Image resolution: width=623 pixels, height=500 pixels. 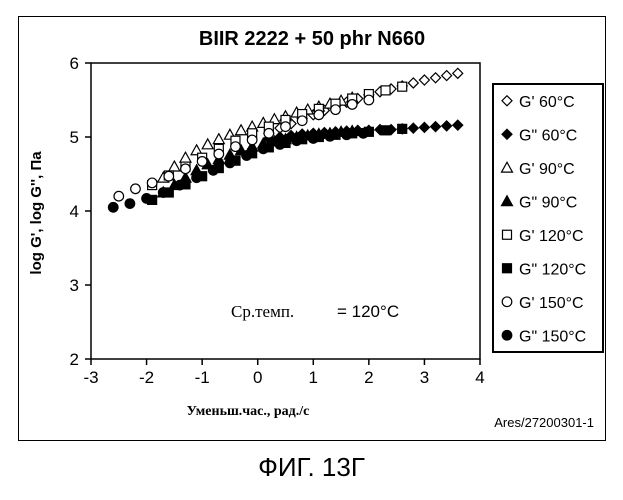 I want to click on y-tick-label: 5, so click(x=74, y=137).